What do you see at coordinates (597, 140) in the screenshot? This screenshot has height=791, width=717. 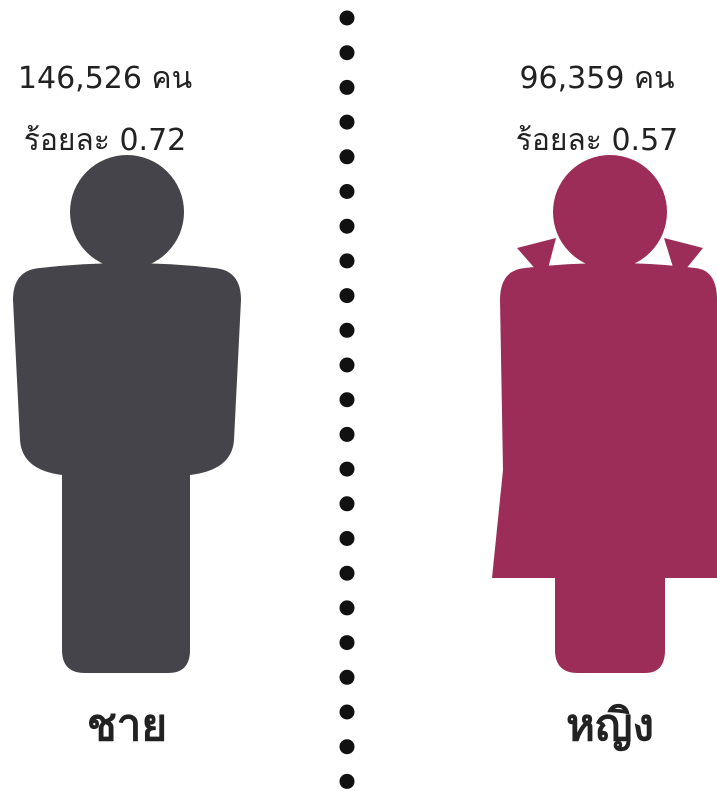 I see `female-percent: ร้อยละ 0.57` at bounding box center [597, 140].